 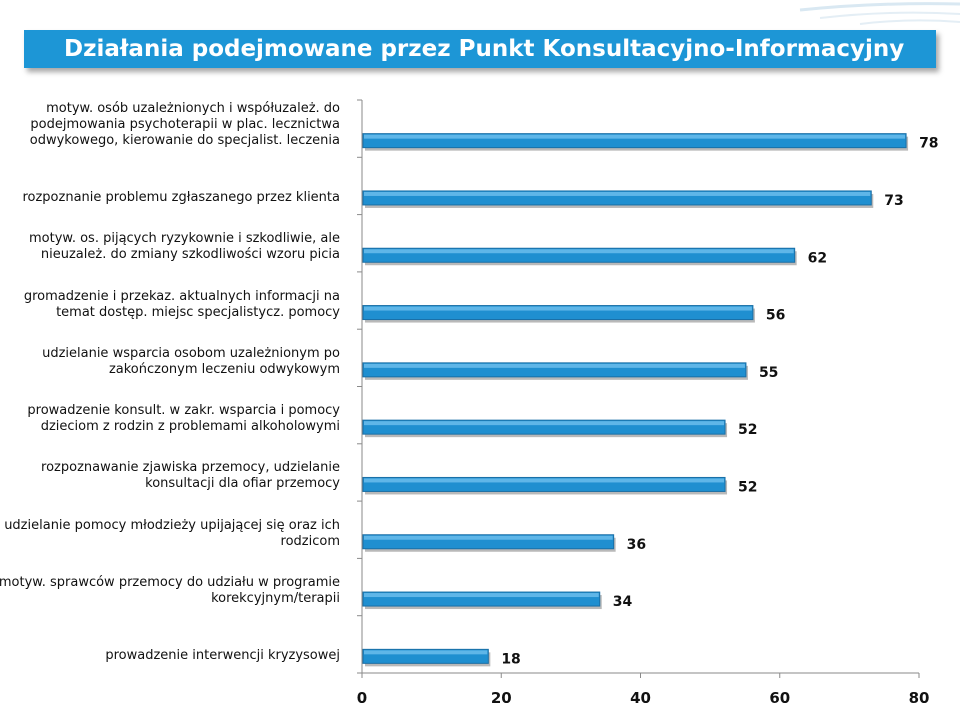 I want to click on background-decoration, so click(x=879, y=13).